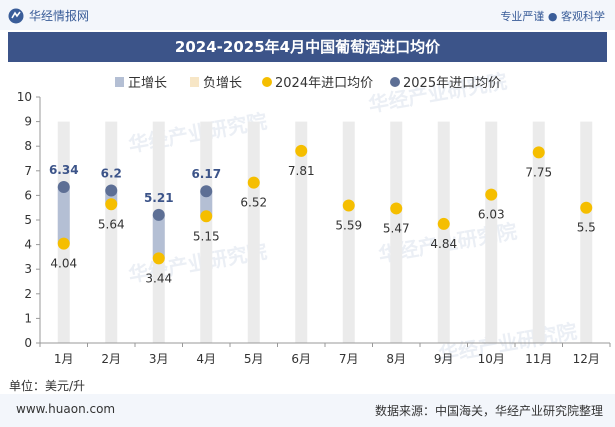 The width and height of the screenshot is (615, 427). Describe the element at coordinates (488, 411) in the screenshot. I see `data-source: 数据来源：中国海关，华经产业研究院整理` at that location.